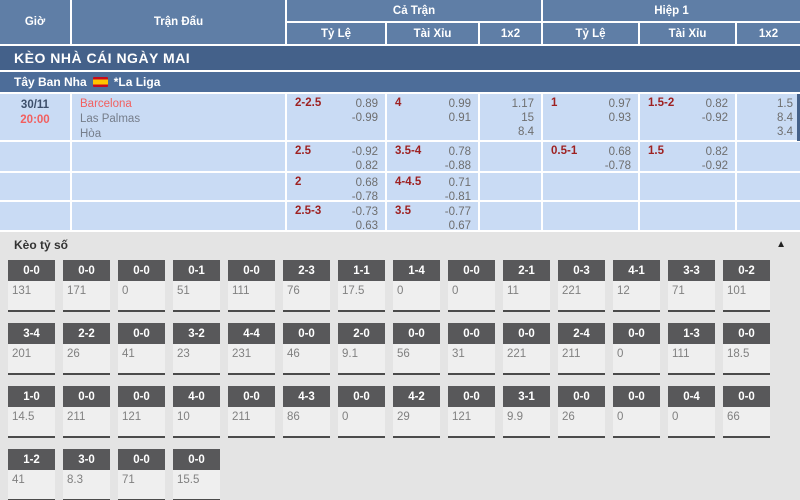  Describe the element at coordinates (306, 349) in the screenshot. I see `score-tile: 0-0 46` at that location.